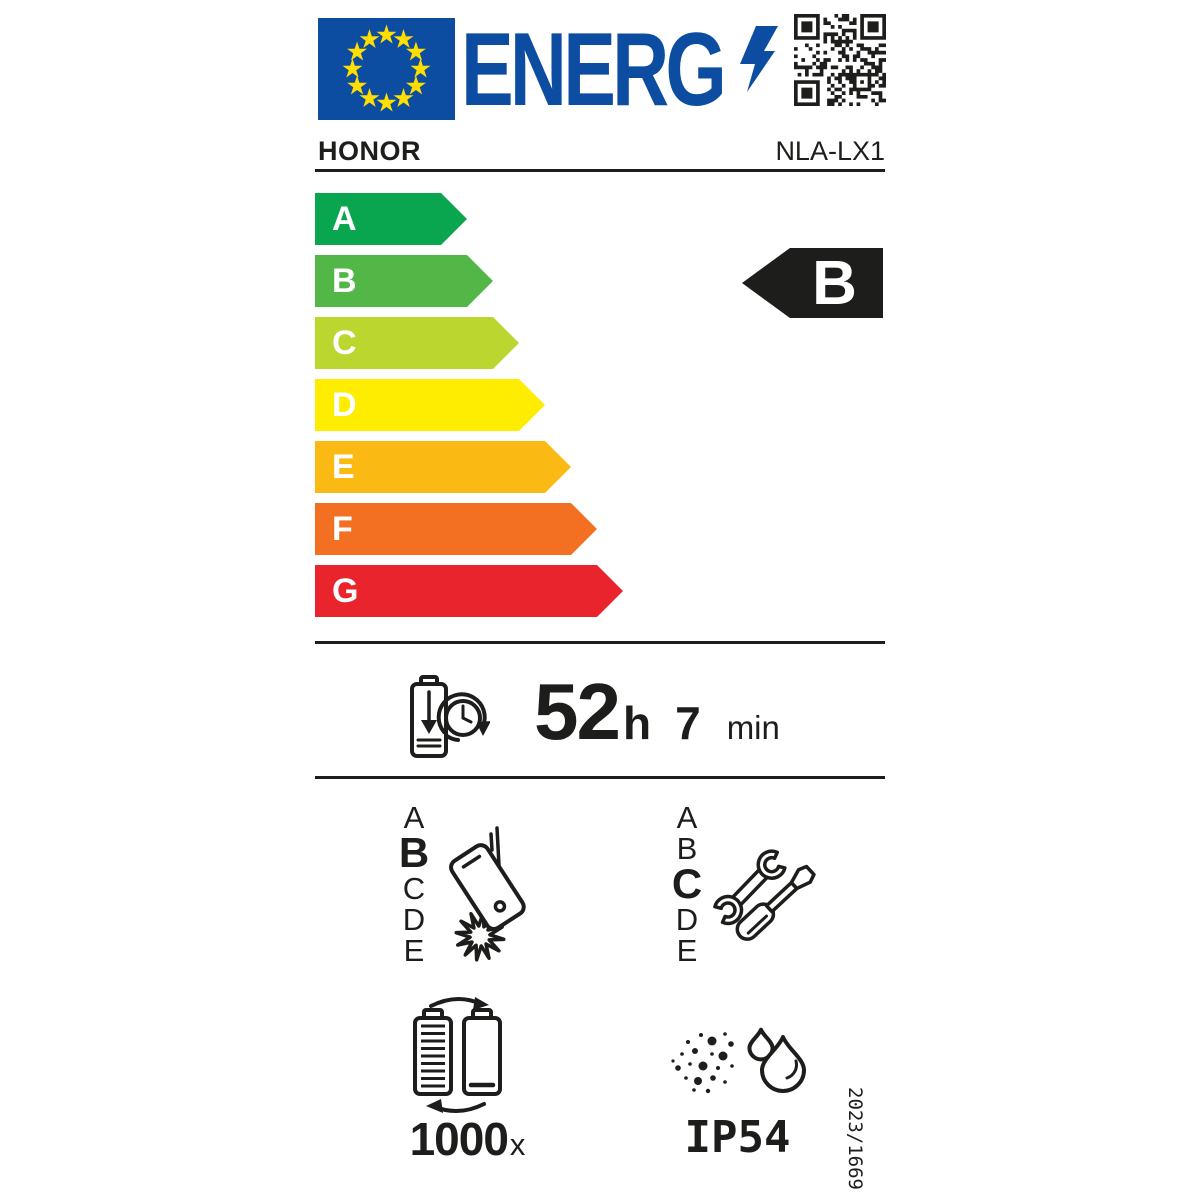  Describe the element at coordinates (344, 405) in the screenshot. I see `scale-letter: D` at that location.